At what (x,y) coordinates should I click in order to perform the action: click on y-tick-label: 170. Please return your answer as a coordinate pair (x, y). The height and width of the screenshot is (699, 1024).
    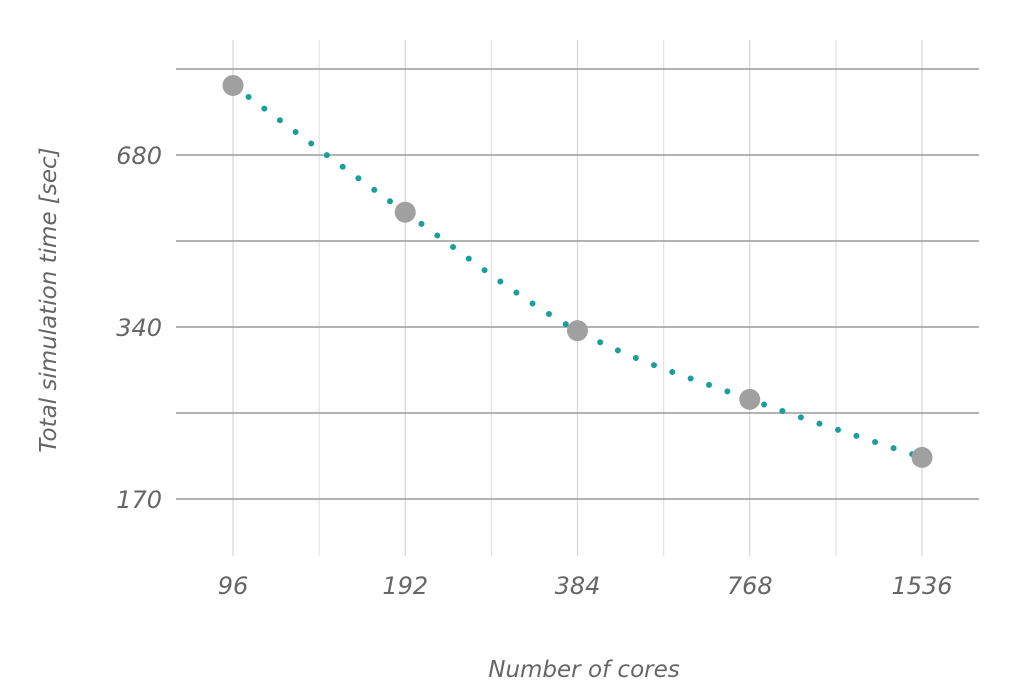
    Looking at the image, I should click on (139, 500).